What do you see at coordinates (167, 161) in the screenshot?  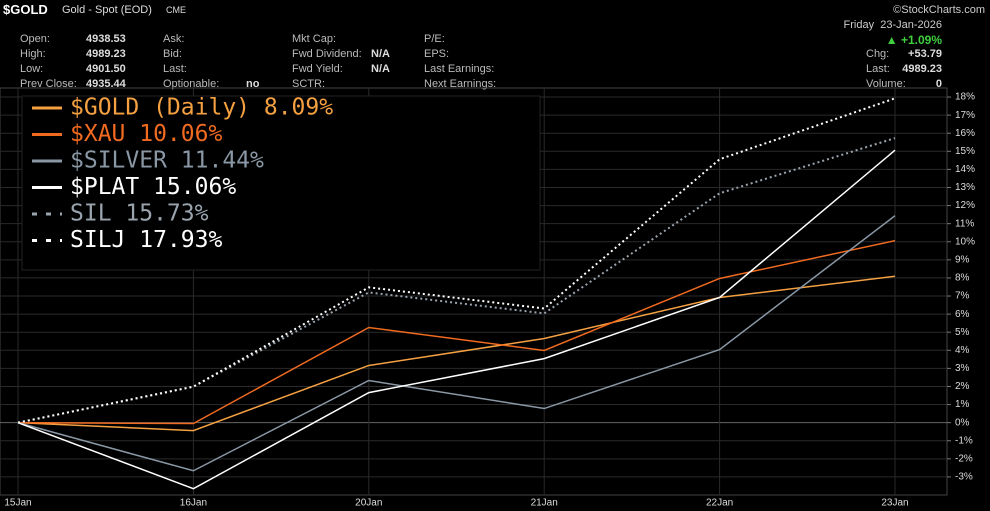 I see `legend-label: $SILVER 11.44%` at bounding box center [167, 161].